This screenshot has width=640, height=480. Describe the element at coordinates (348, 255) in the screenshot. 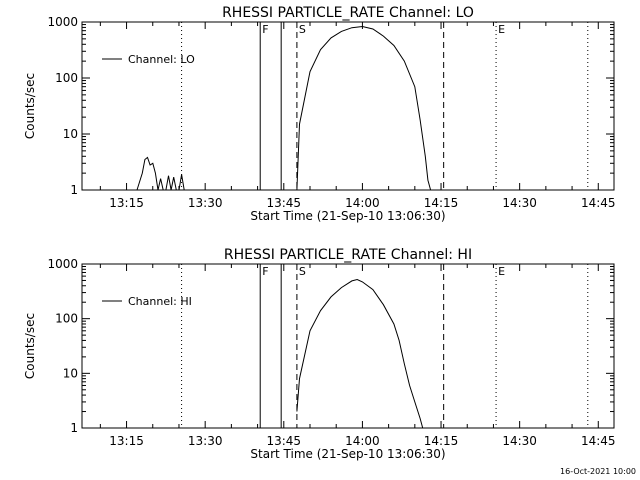

I see `chart-title: RHESSI PARTICLE_RATE Channel: HI` at that location.